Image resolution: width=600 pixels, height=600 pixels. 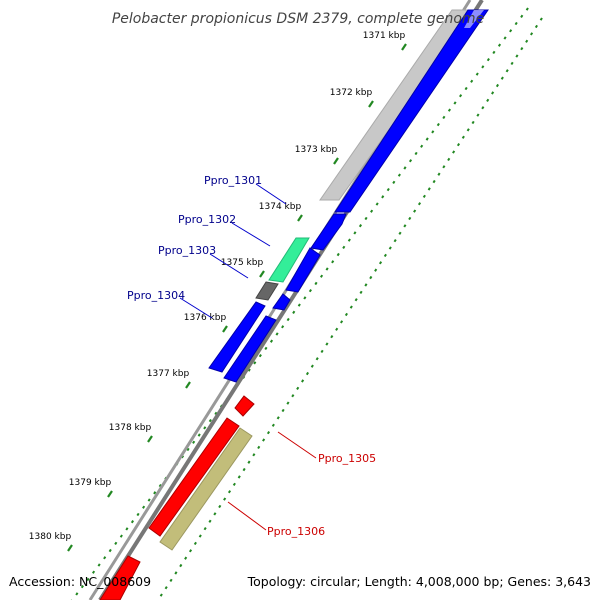 What do you see at coordinates (267, 291) in the screenshot?
I see `ppro-1303-gene` at bounding box center [267, 291].